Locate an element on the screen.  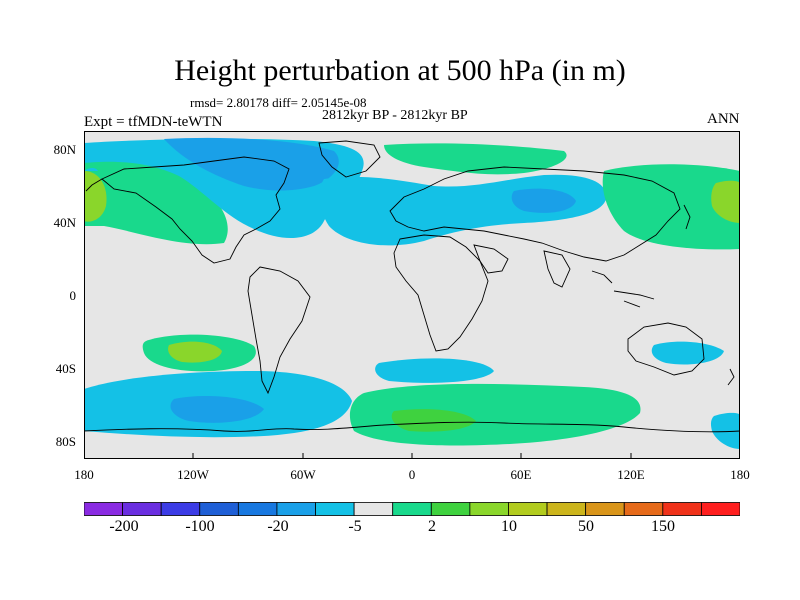
contour-eurasia-blue-core is located at coordinates (543, 200).